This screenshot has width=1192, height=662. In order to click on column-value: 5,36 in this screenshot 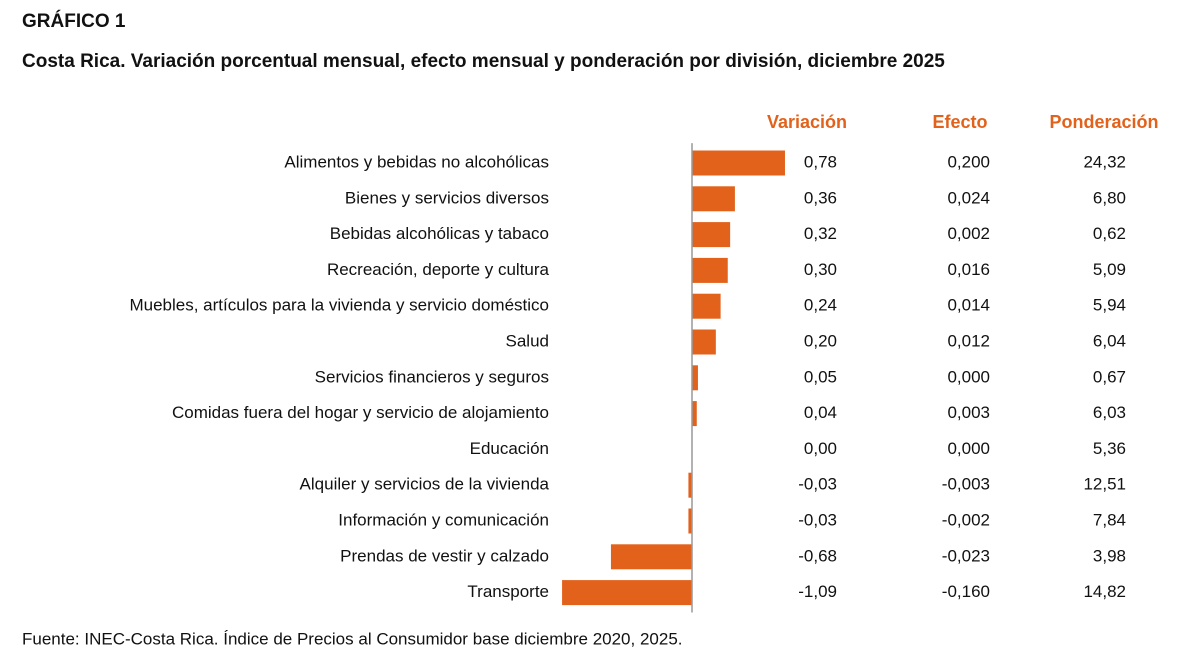, I will do `click(1109, 448)`.